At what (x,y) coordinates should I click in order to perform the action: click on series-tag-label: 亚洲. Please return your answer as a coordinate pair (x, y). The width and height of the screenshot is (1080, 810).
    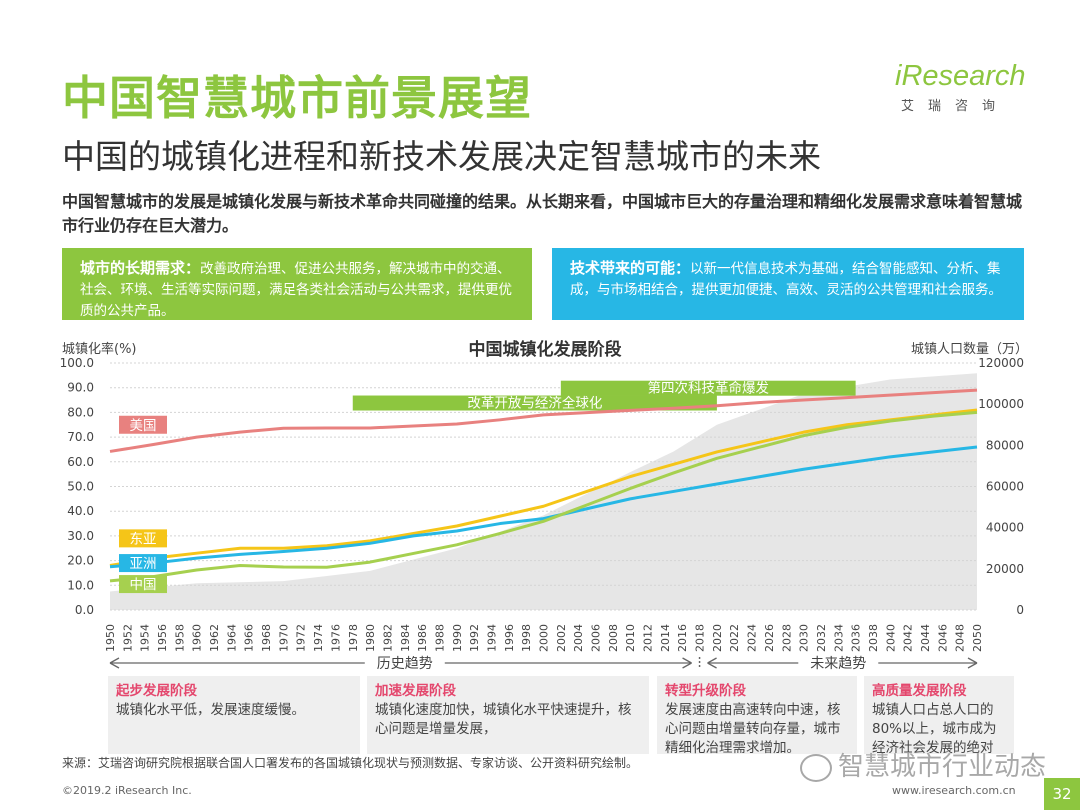
    Looking at the image, I should click on (143, 564).